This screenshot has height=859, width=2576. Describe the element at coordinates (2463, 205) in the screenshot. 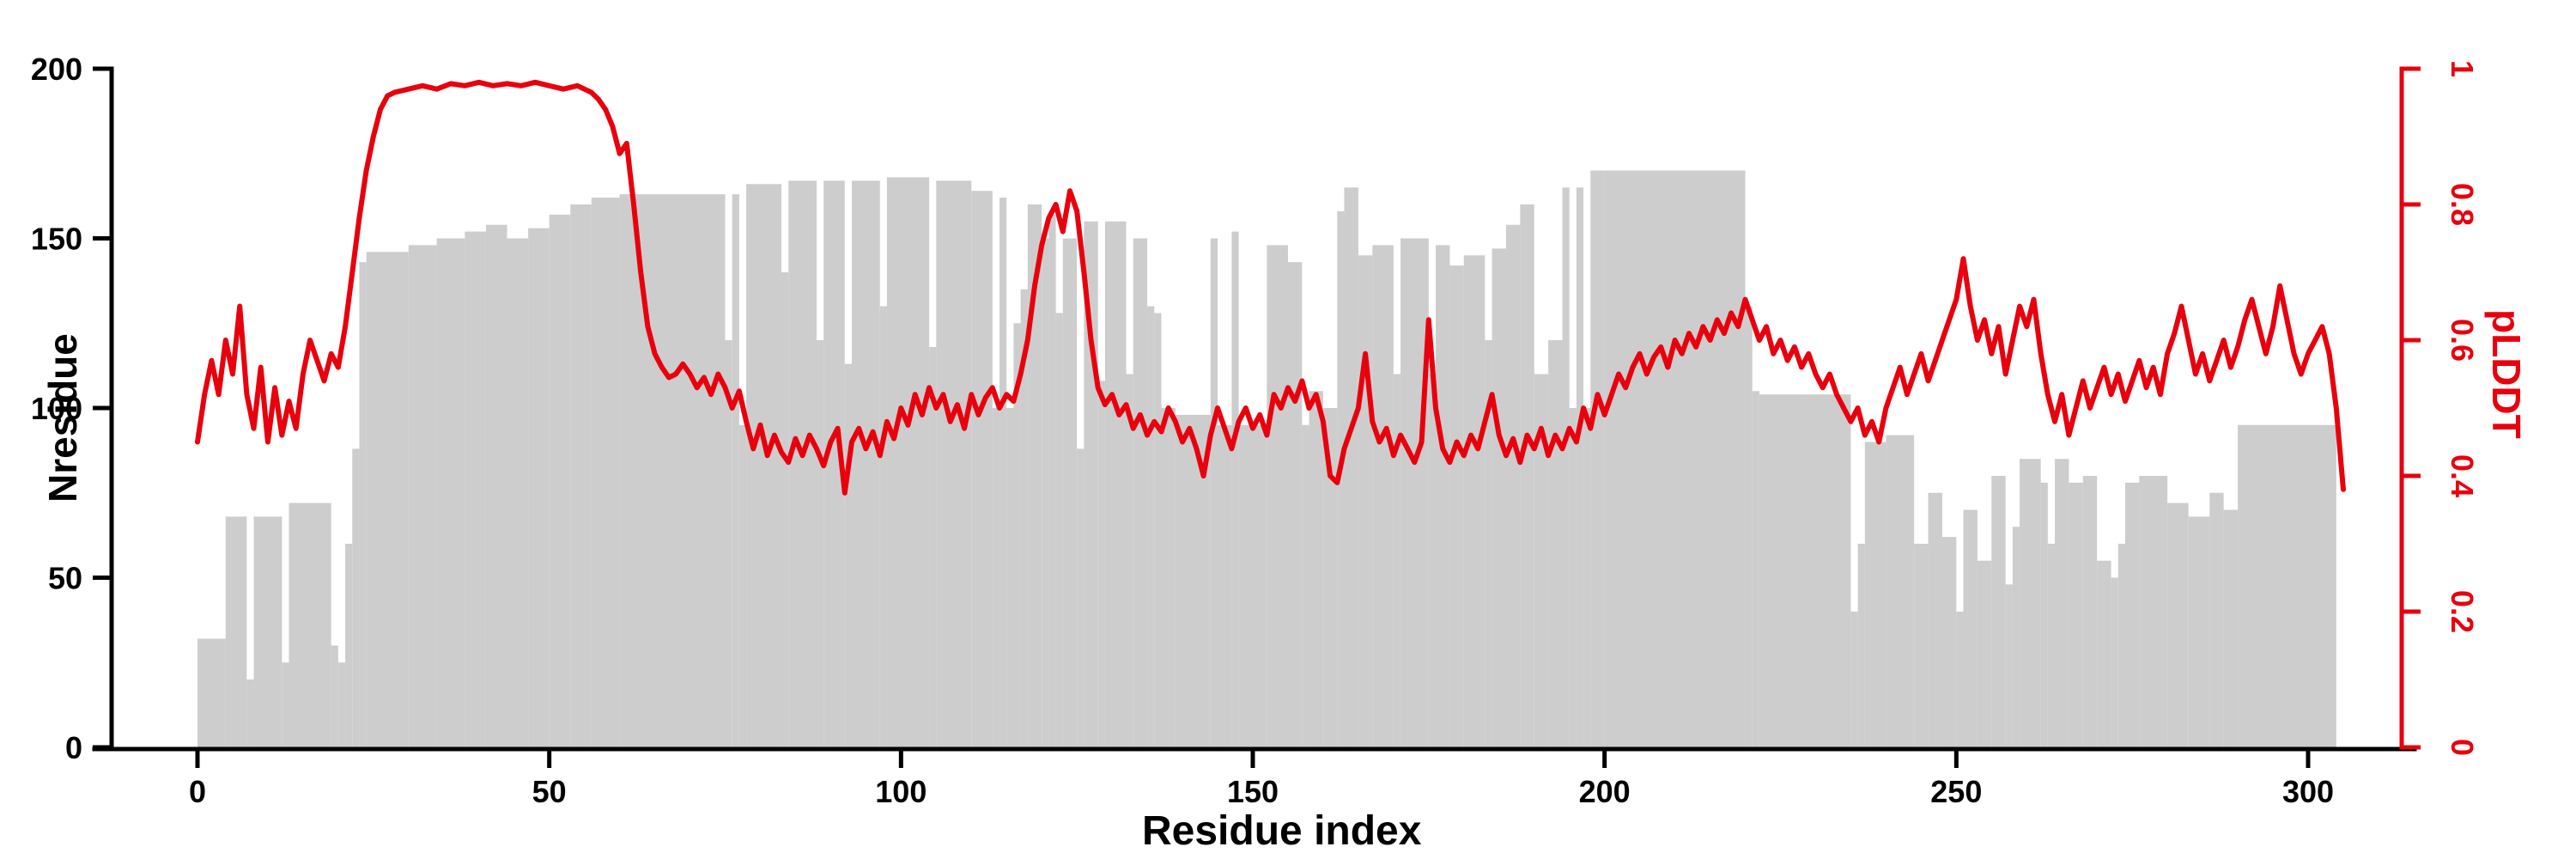

I see `y-right-tick-label: 0.8` at that location.